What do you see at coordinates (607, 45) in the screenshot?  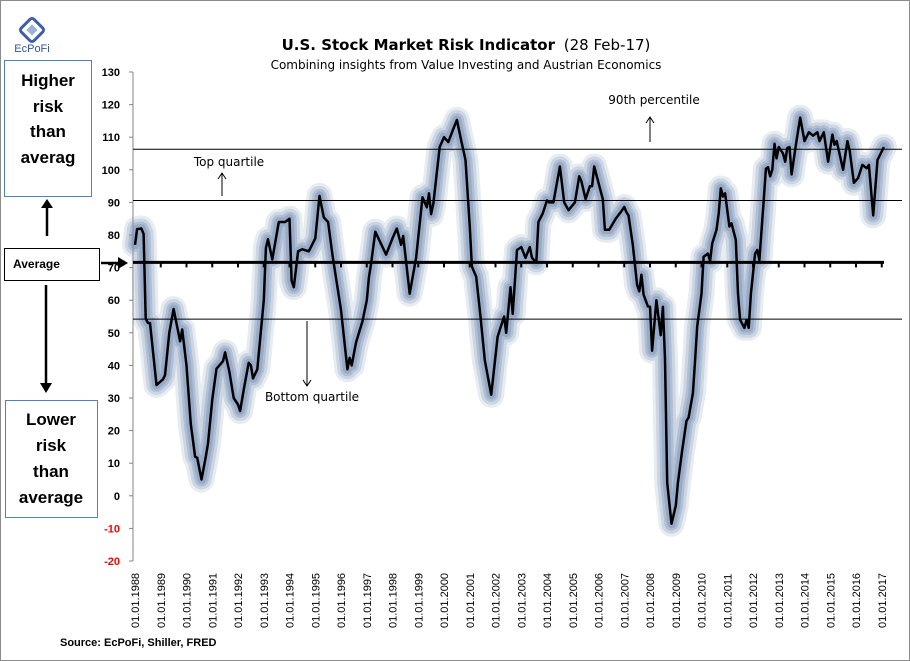 I see `title-date: (28 Feb-17)` at bounding box center [607, 45].